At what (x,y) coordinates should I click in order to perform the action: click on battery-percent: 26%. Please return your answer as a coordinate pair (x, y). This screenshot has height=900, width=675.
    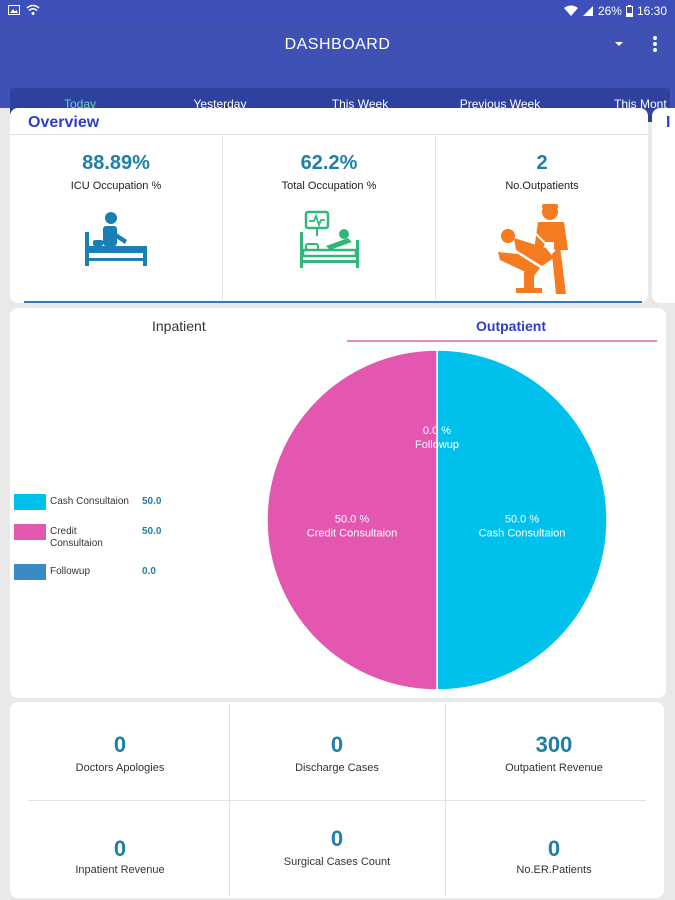
    Looking at the image, I should click on (609, 11).